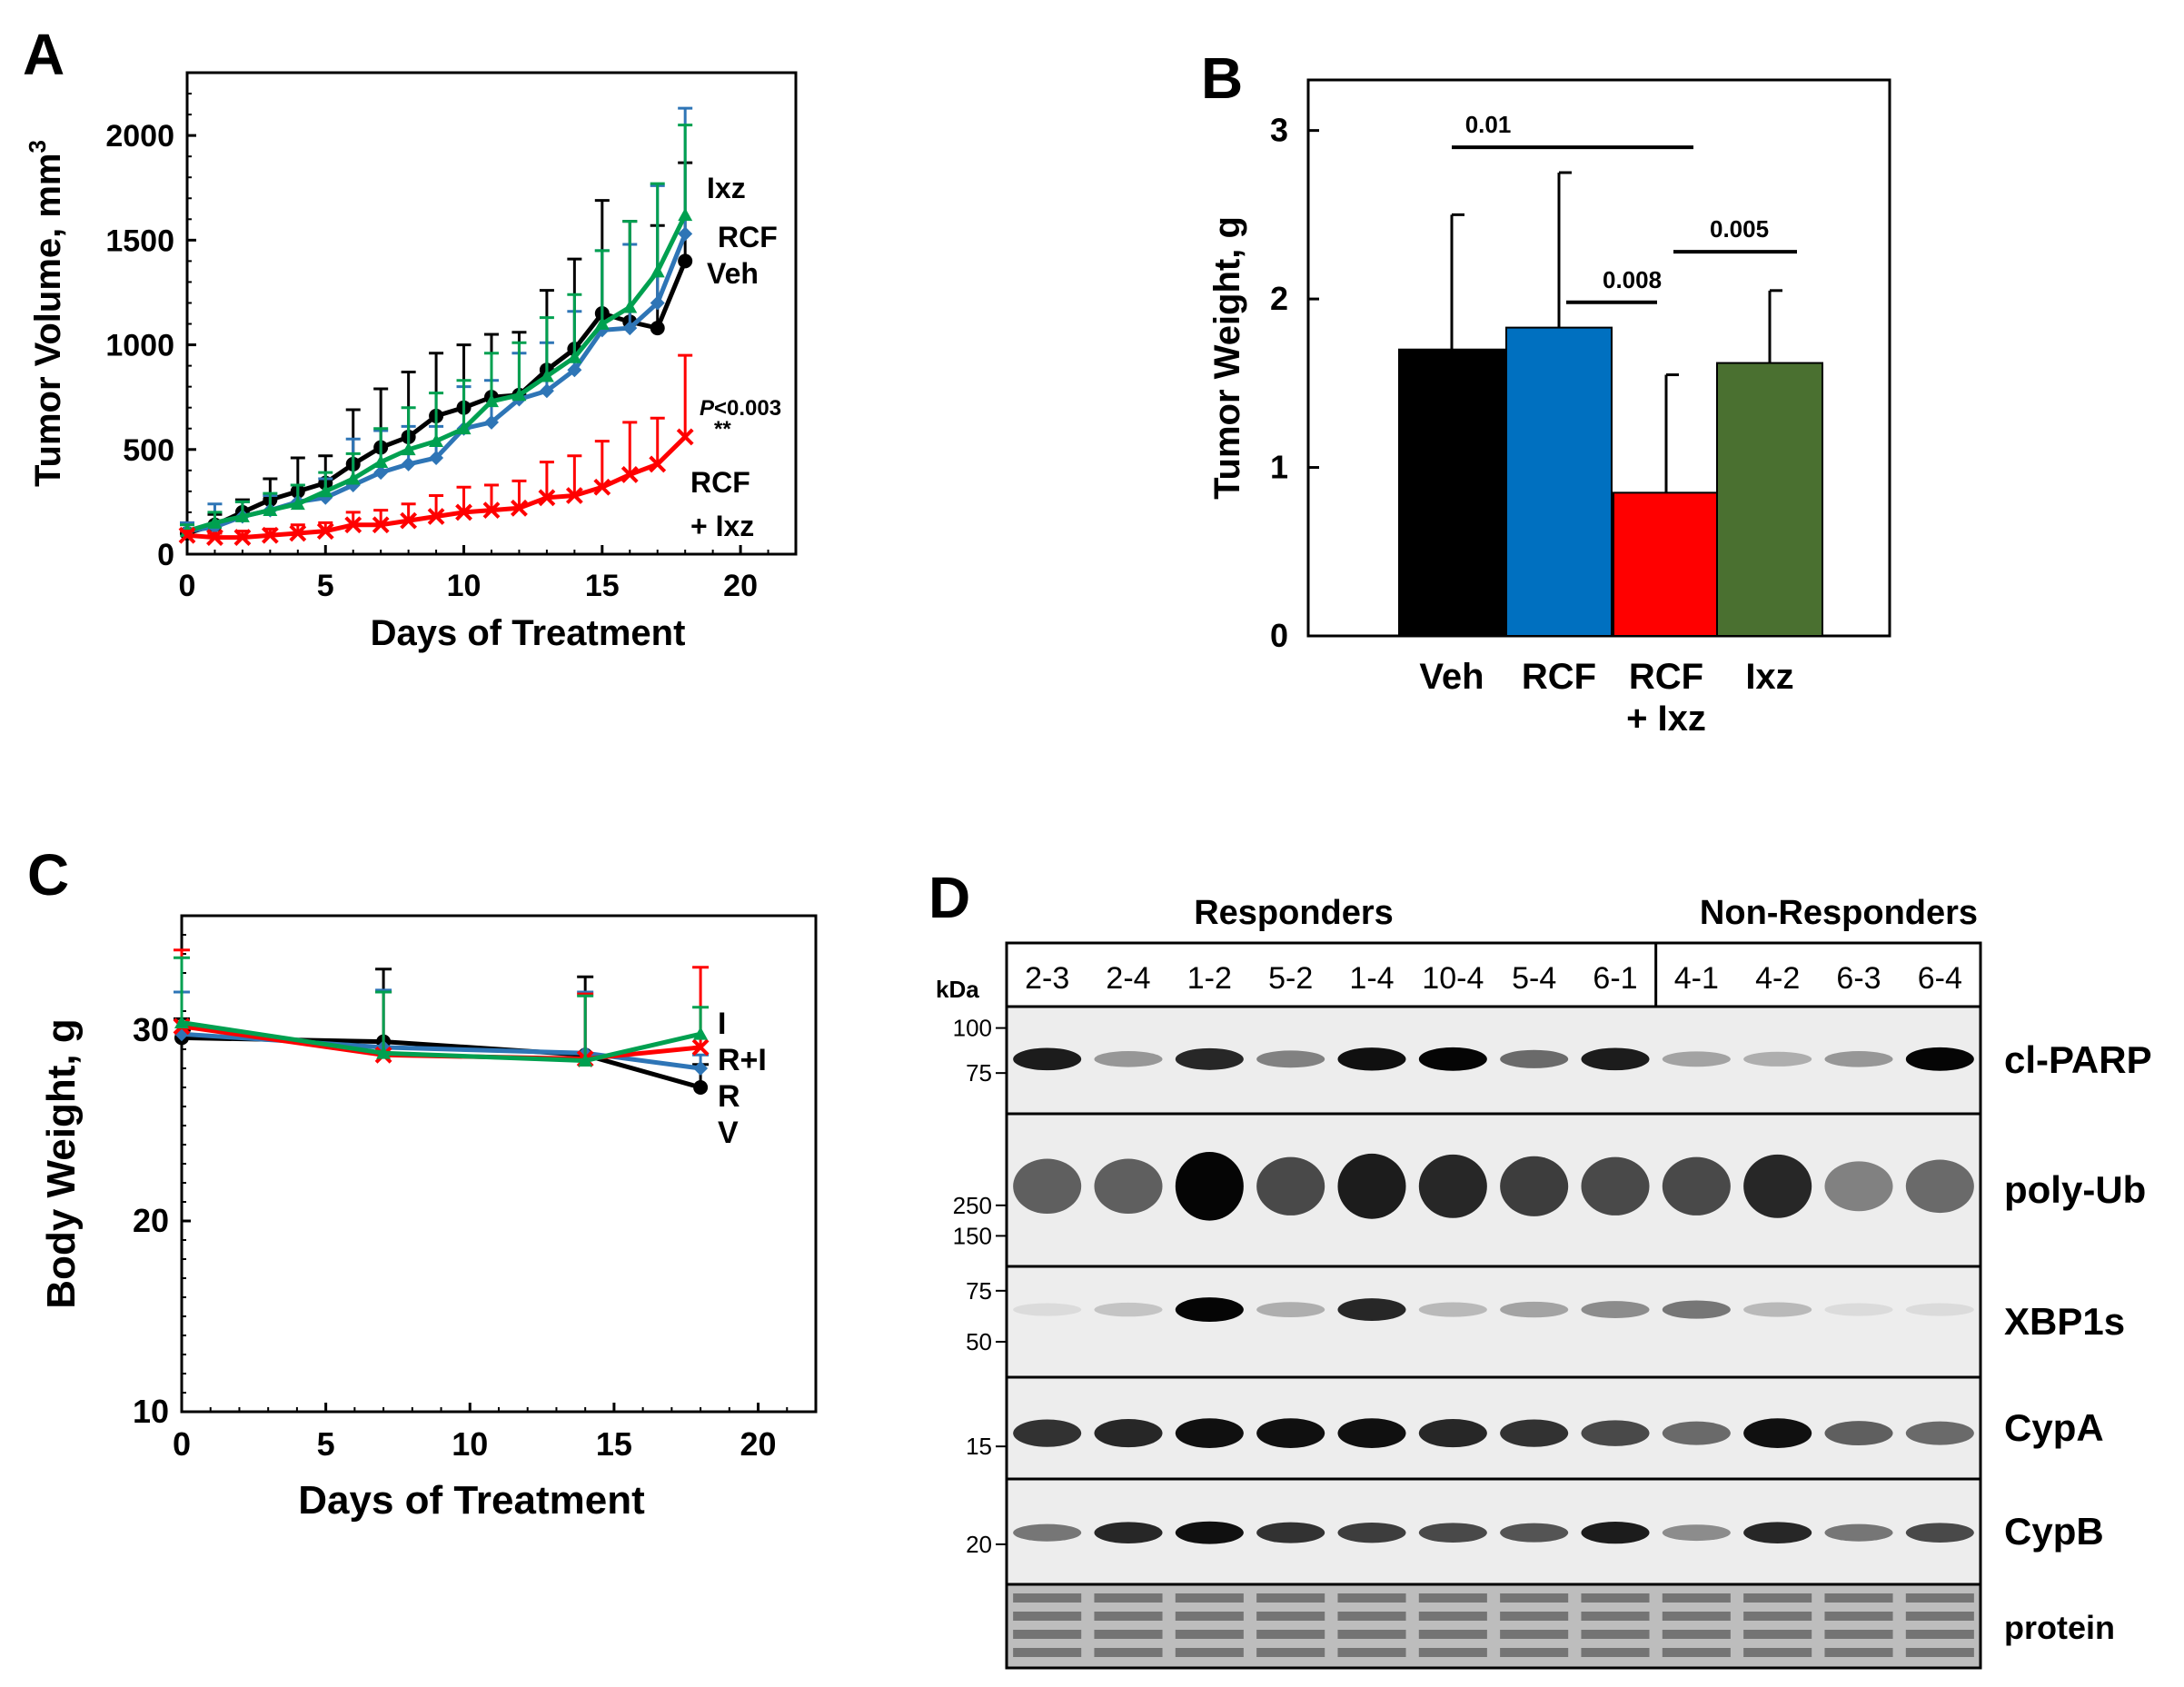 Image resolution: width=2184 pixels, height=1687 pixels. I want to click on group-label-responders: Responders, so click(1294, 913).